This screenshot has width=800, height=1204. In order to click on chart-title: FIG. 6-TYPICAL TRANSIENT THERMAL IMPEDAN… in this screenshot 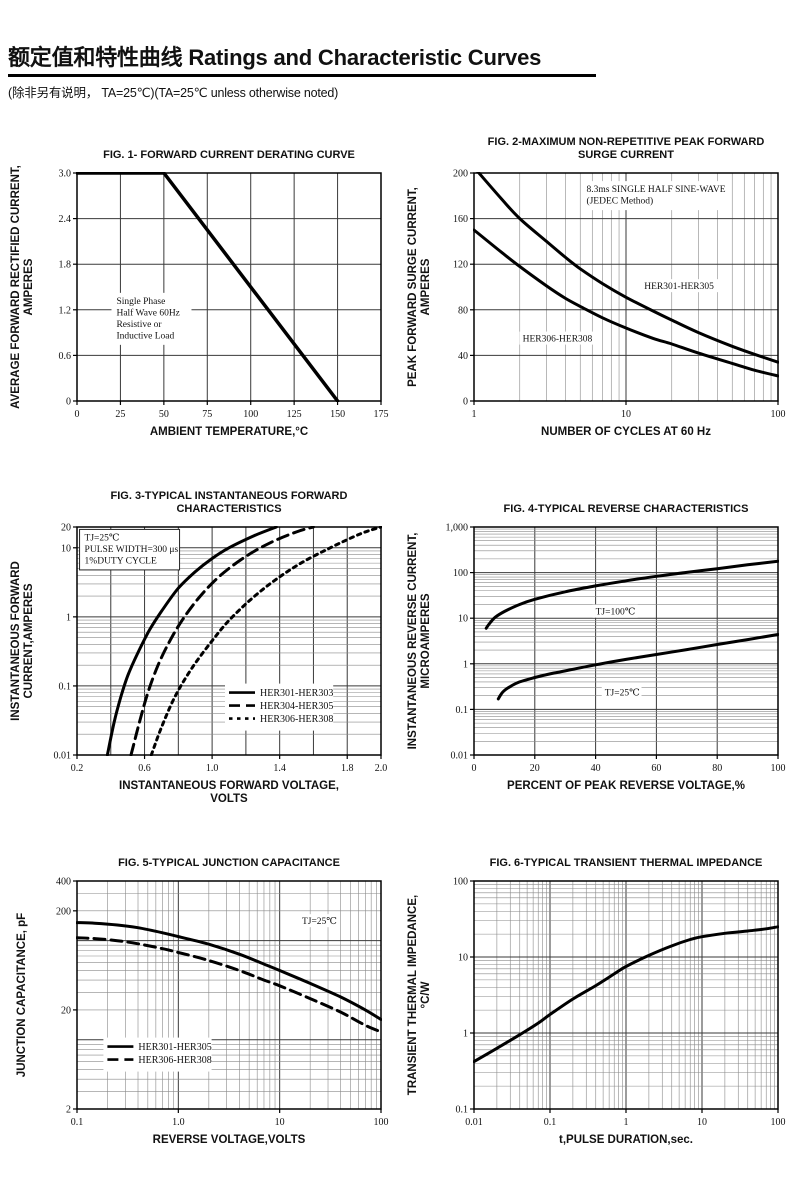, I will do `click(626, 863)`.